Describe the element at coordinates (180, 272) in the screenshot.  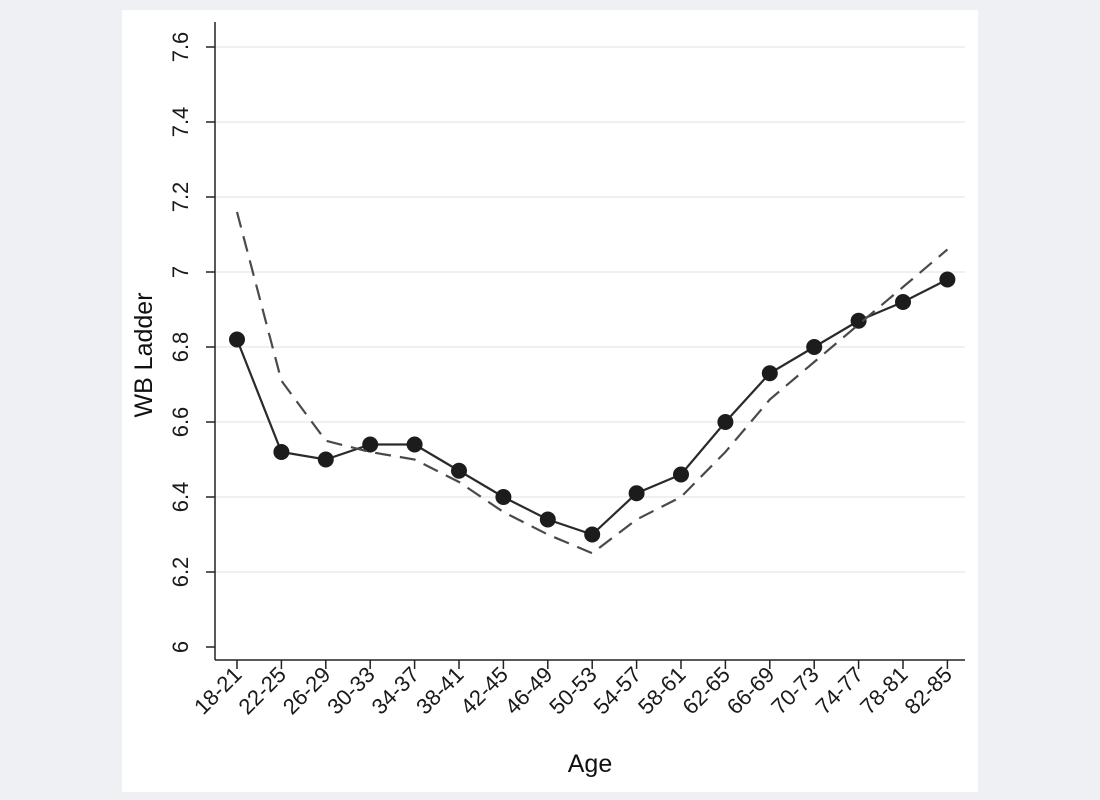
I see `y-tick-label: 7` at that location.